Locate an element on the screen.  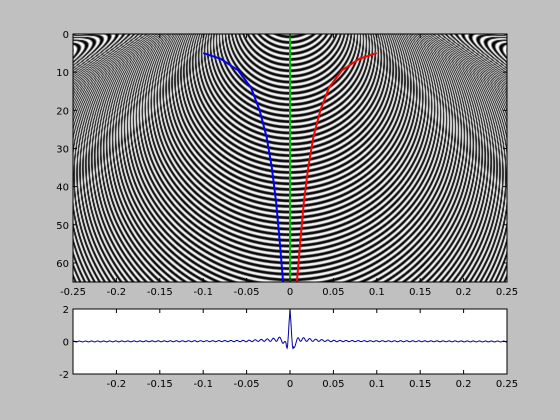
top-y-tick-label: 0 is located at coordinates (66, 35).